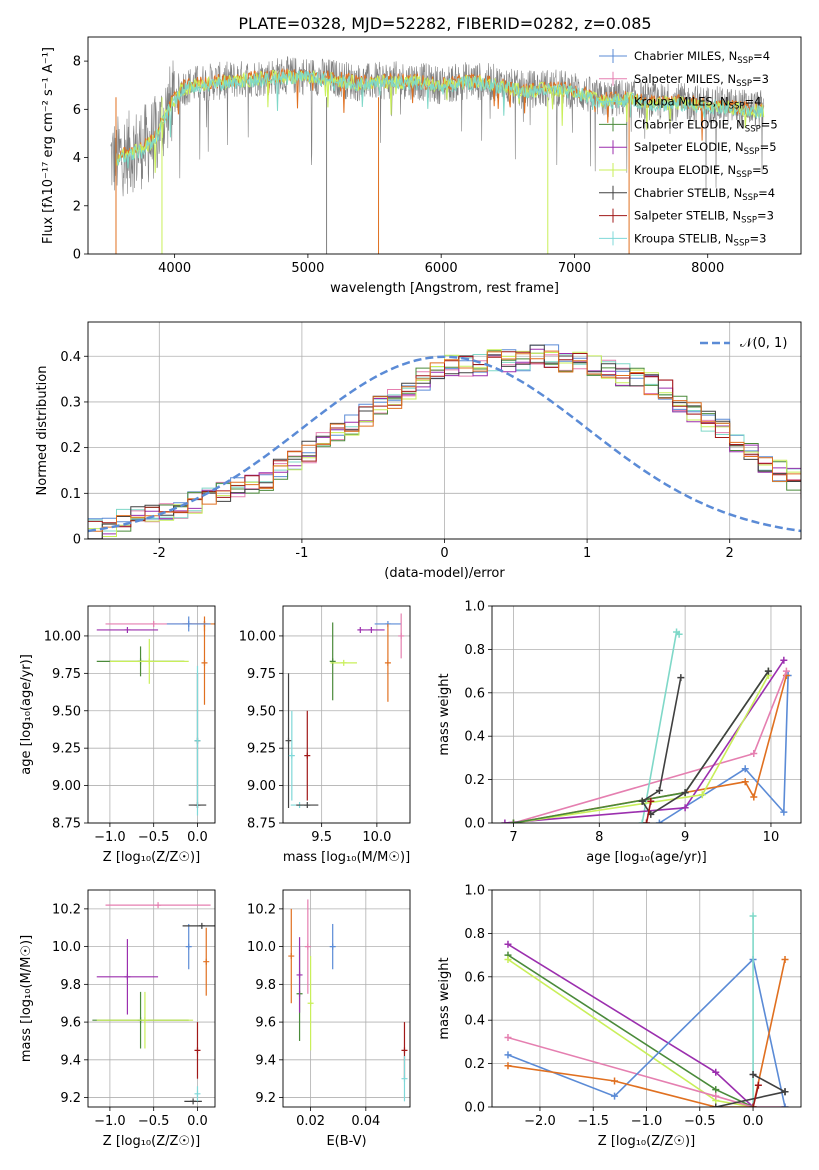  I want to click on legend-item: Kroupa STELIB, NSSP=3, so click(682, 239).